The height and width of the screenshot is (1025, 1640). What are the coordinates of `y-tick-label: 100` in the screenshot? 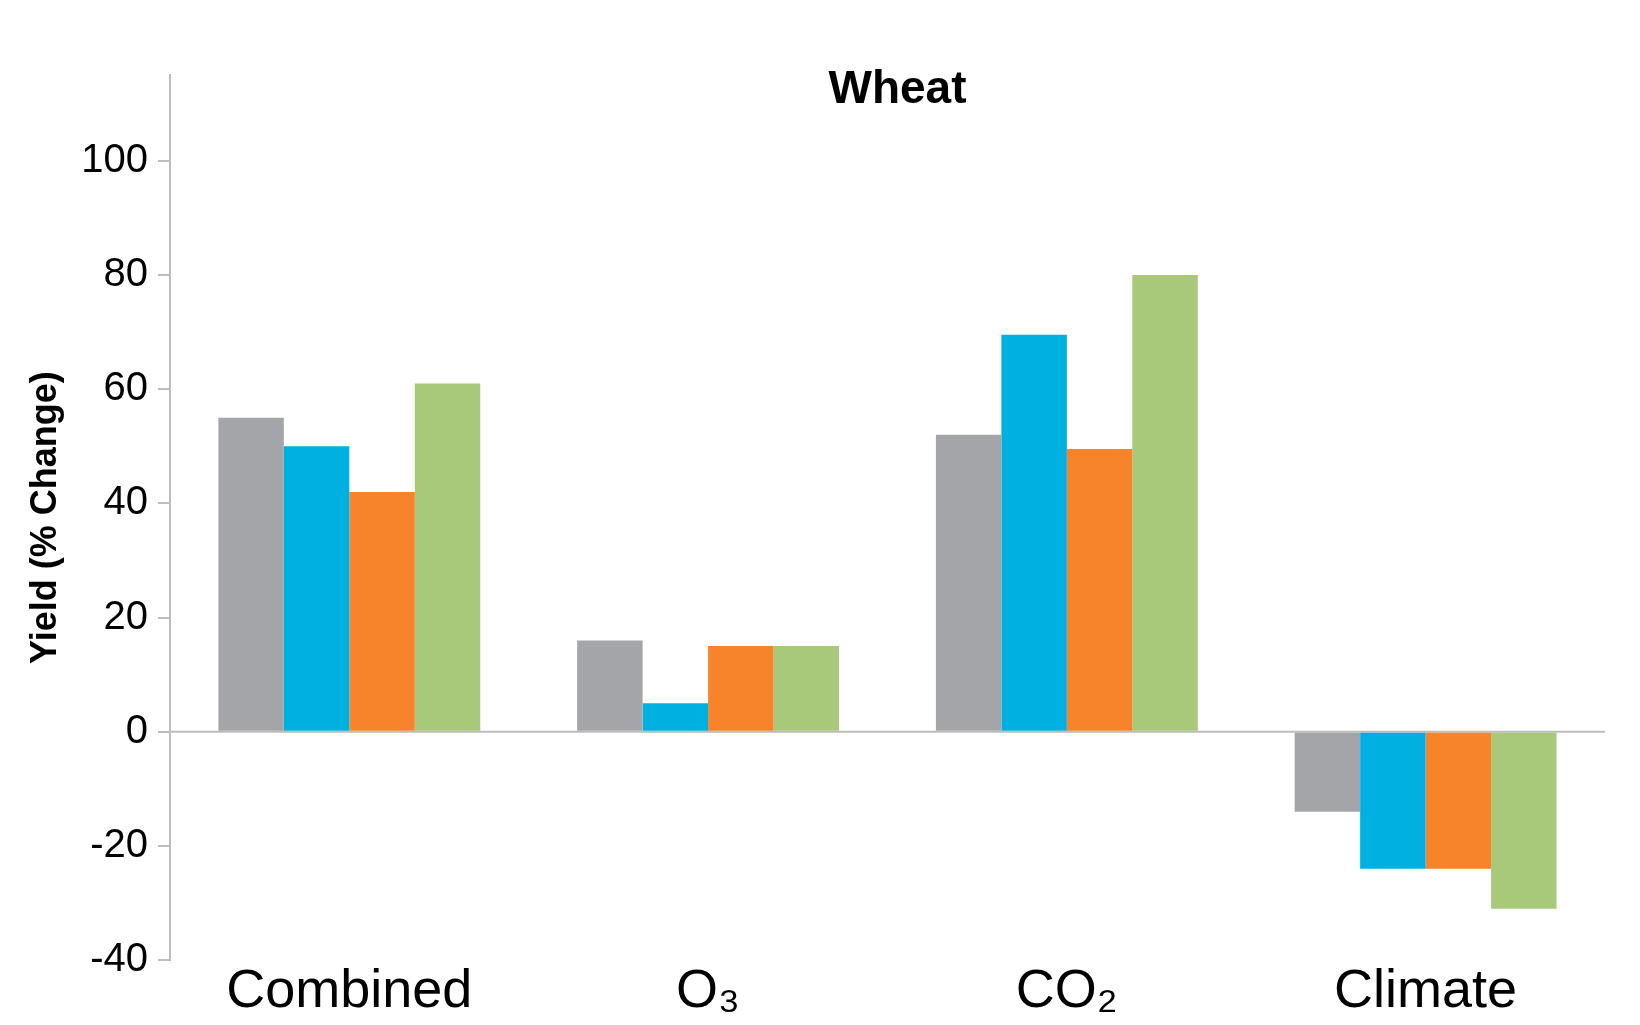 It's located at (114, 157).